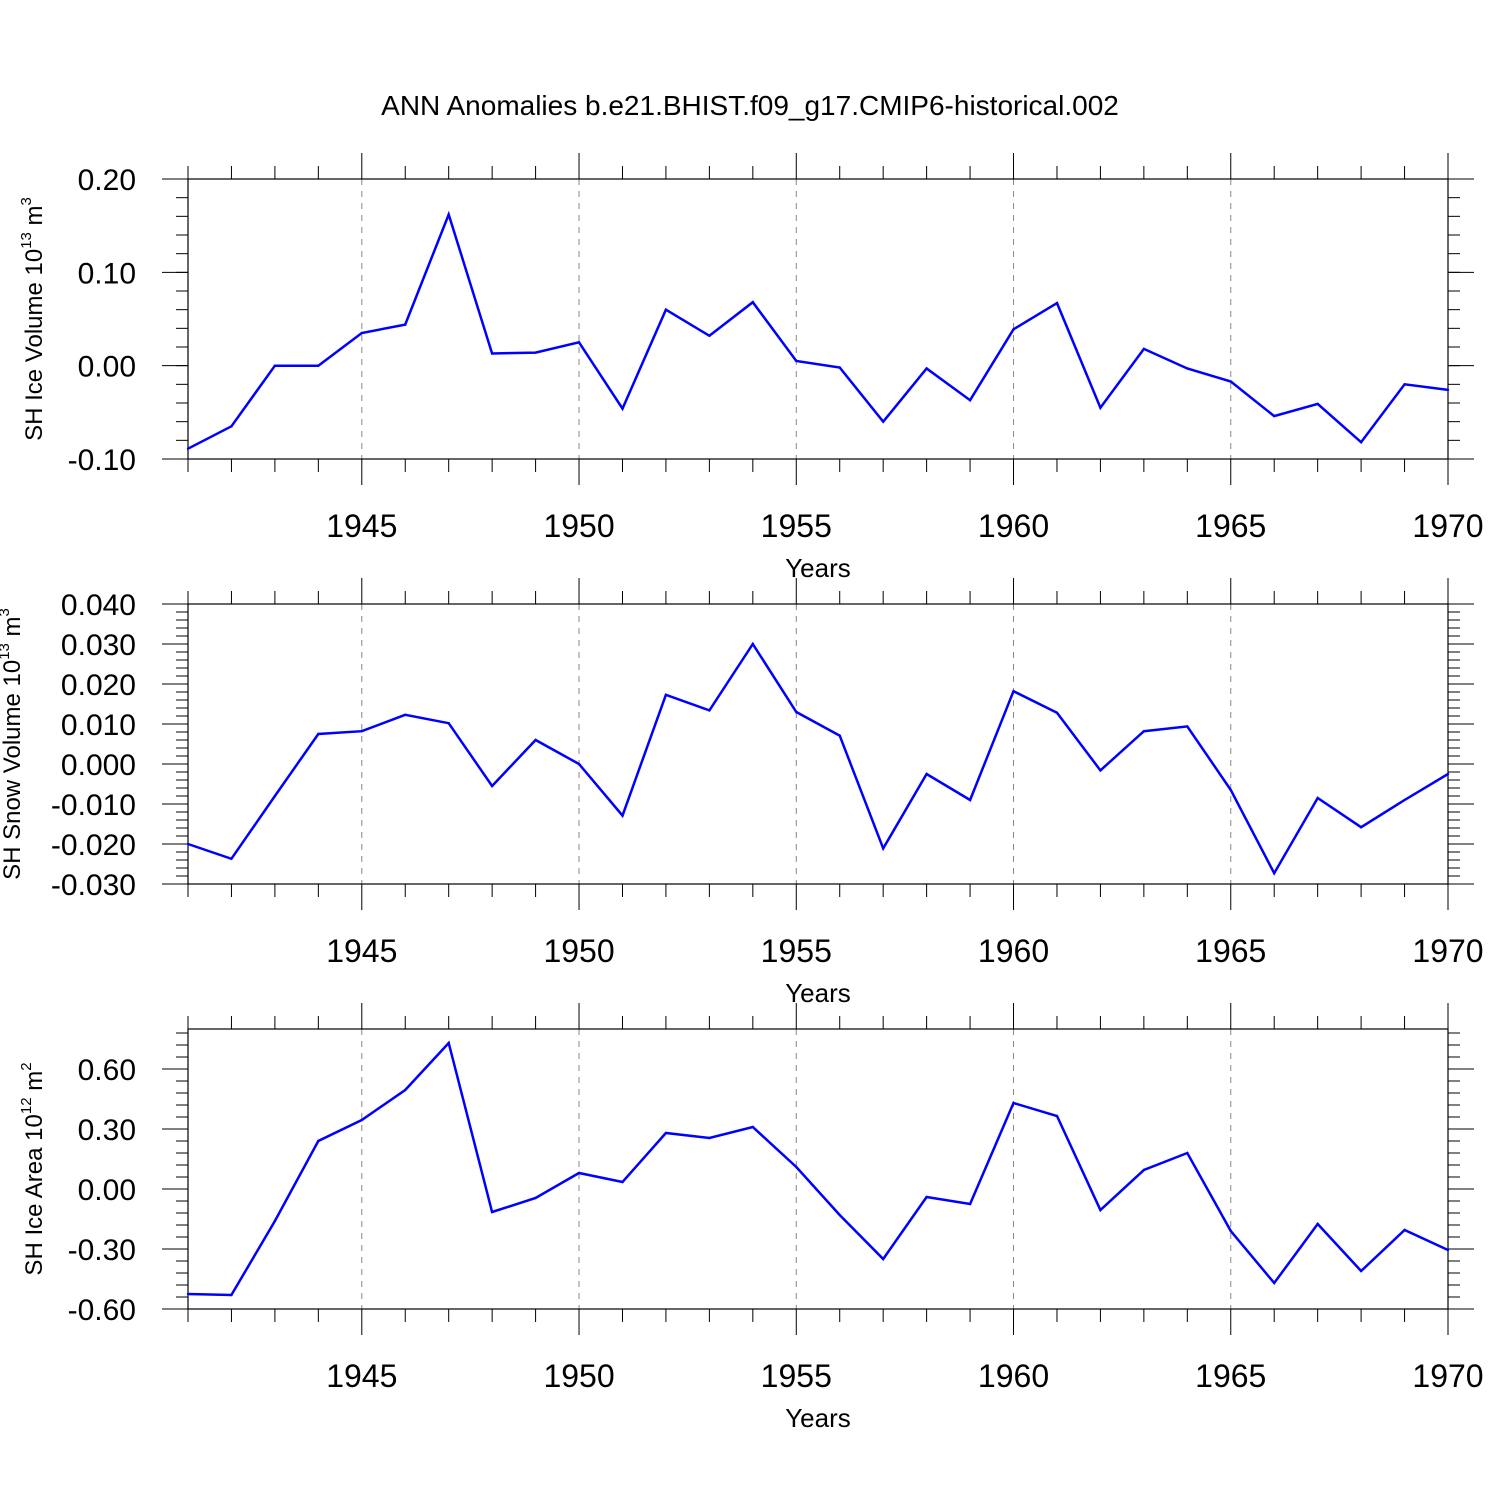 The image size is (1500, 1500). I want to click on y-tick-label: -0.020, so click(93, 845).